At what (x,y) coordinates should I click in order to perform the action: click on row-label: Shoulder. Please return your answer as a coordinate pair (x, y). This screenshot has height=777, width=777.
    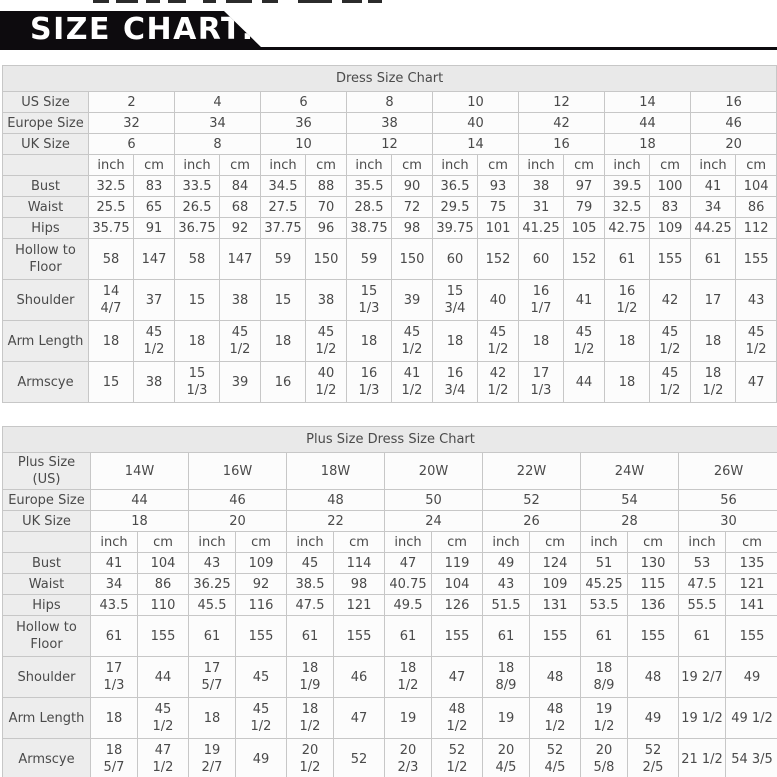
    Looking at the image, I should click on (45, 300).